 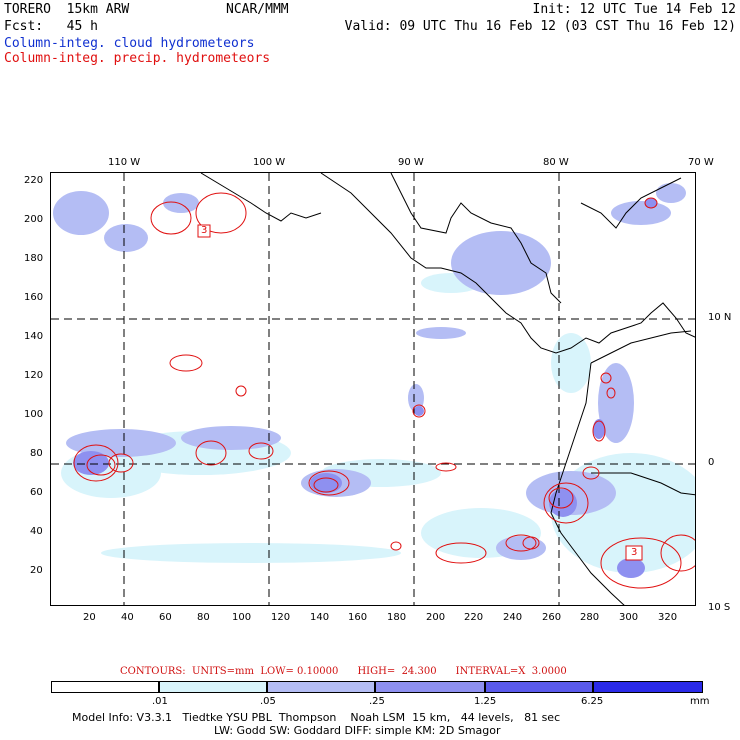 I want to click on x-tick-label: 120, so click(x=281, y=617).